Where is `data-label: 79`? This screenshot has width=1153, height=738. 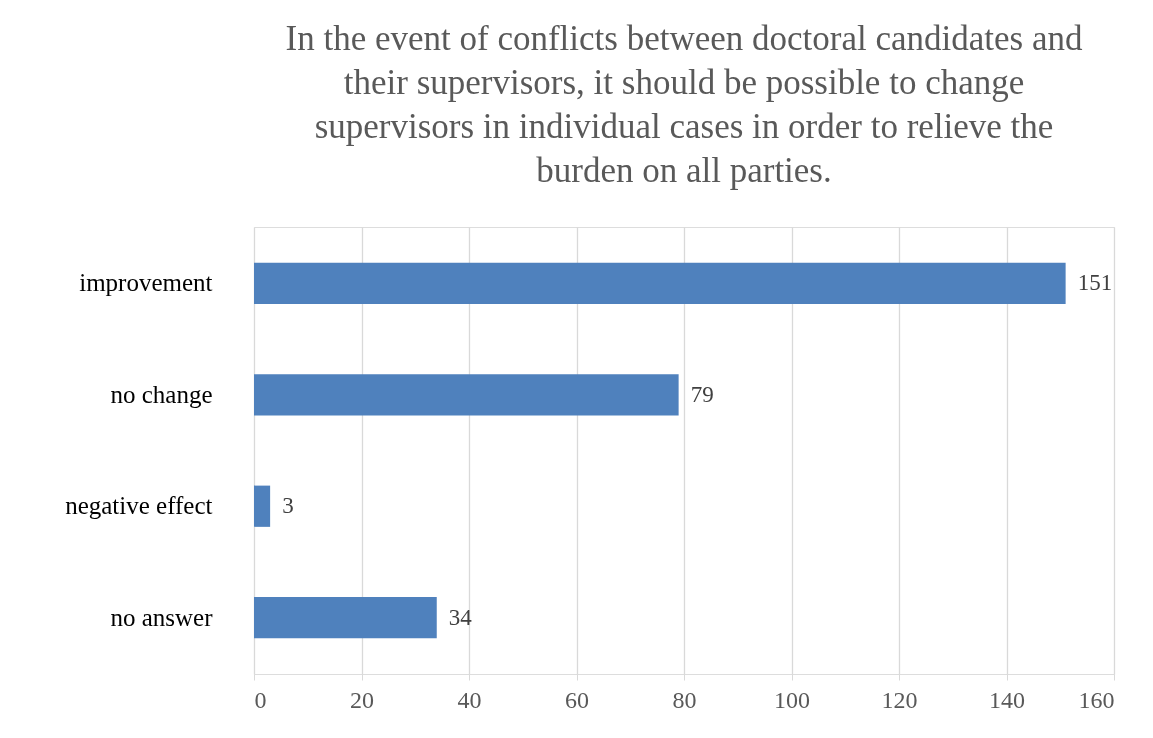
data-label: 79 is located at coordinates (702, 394).